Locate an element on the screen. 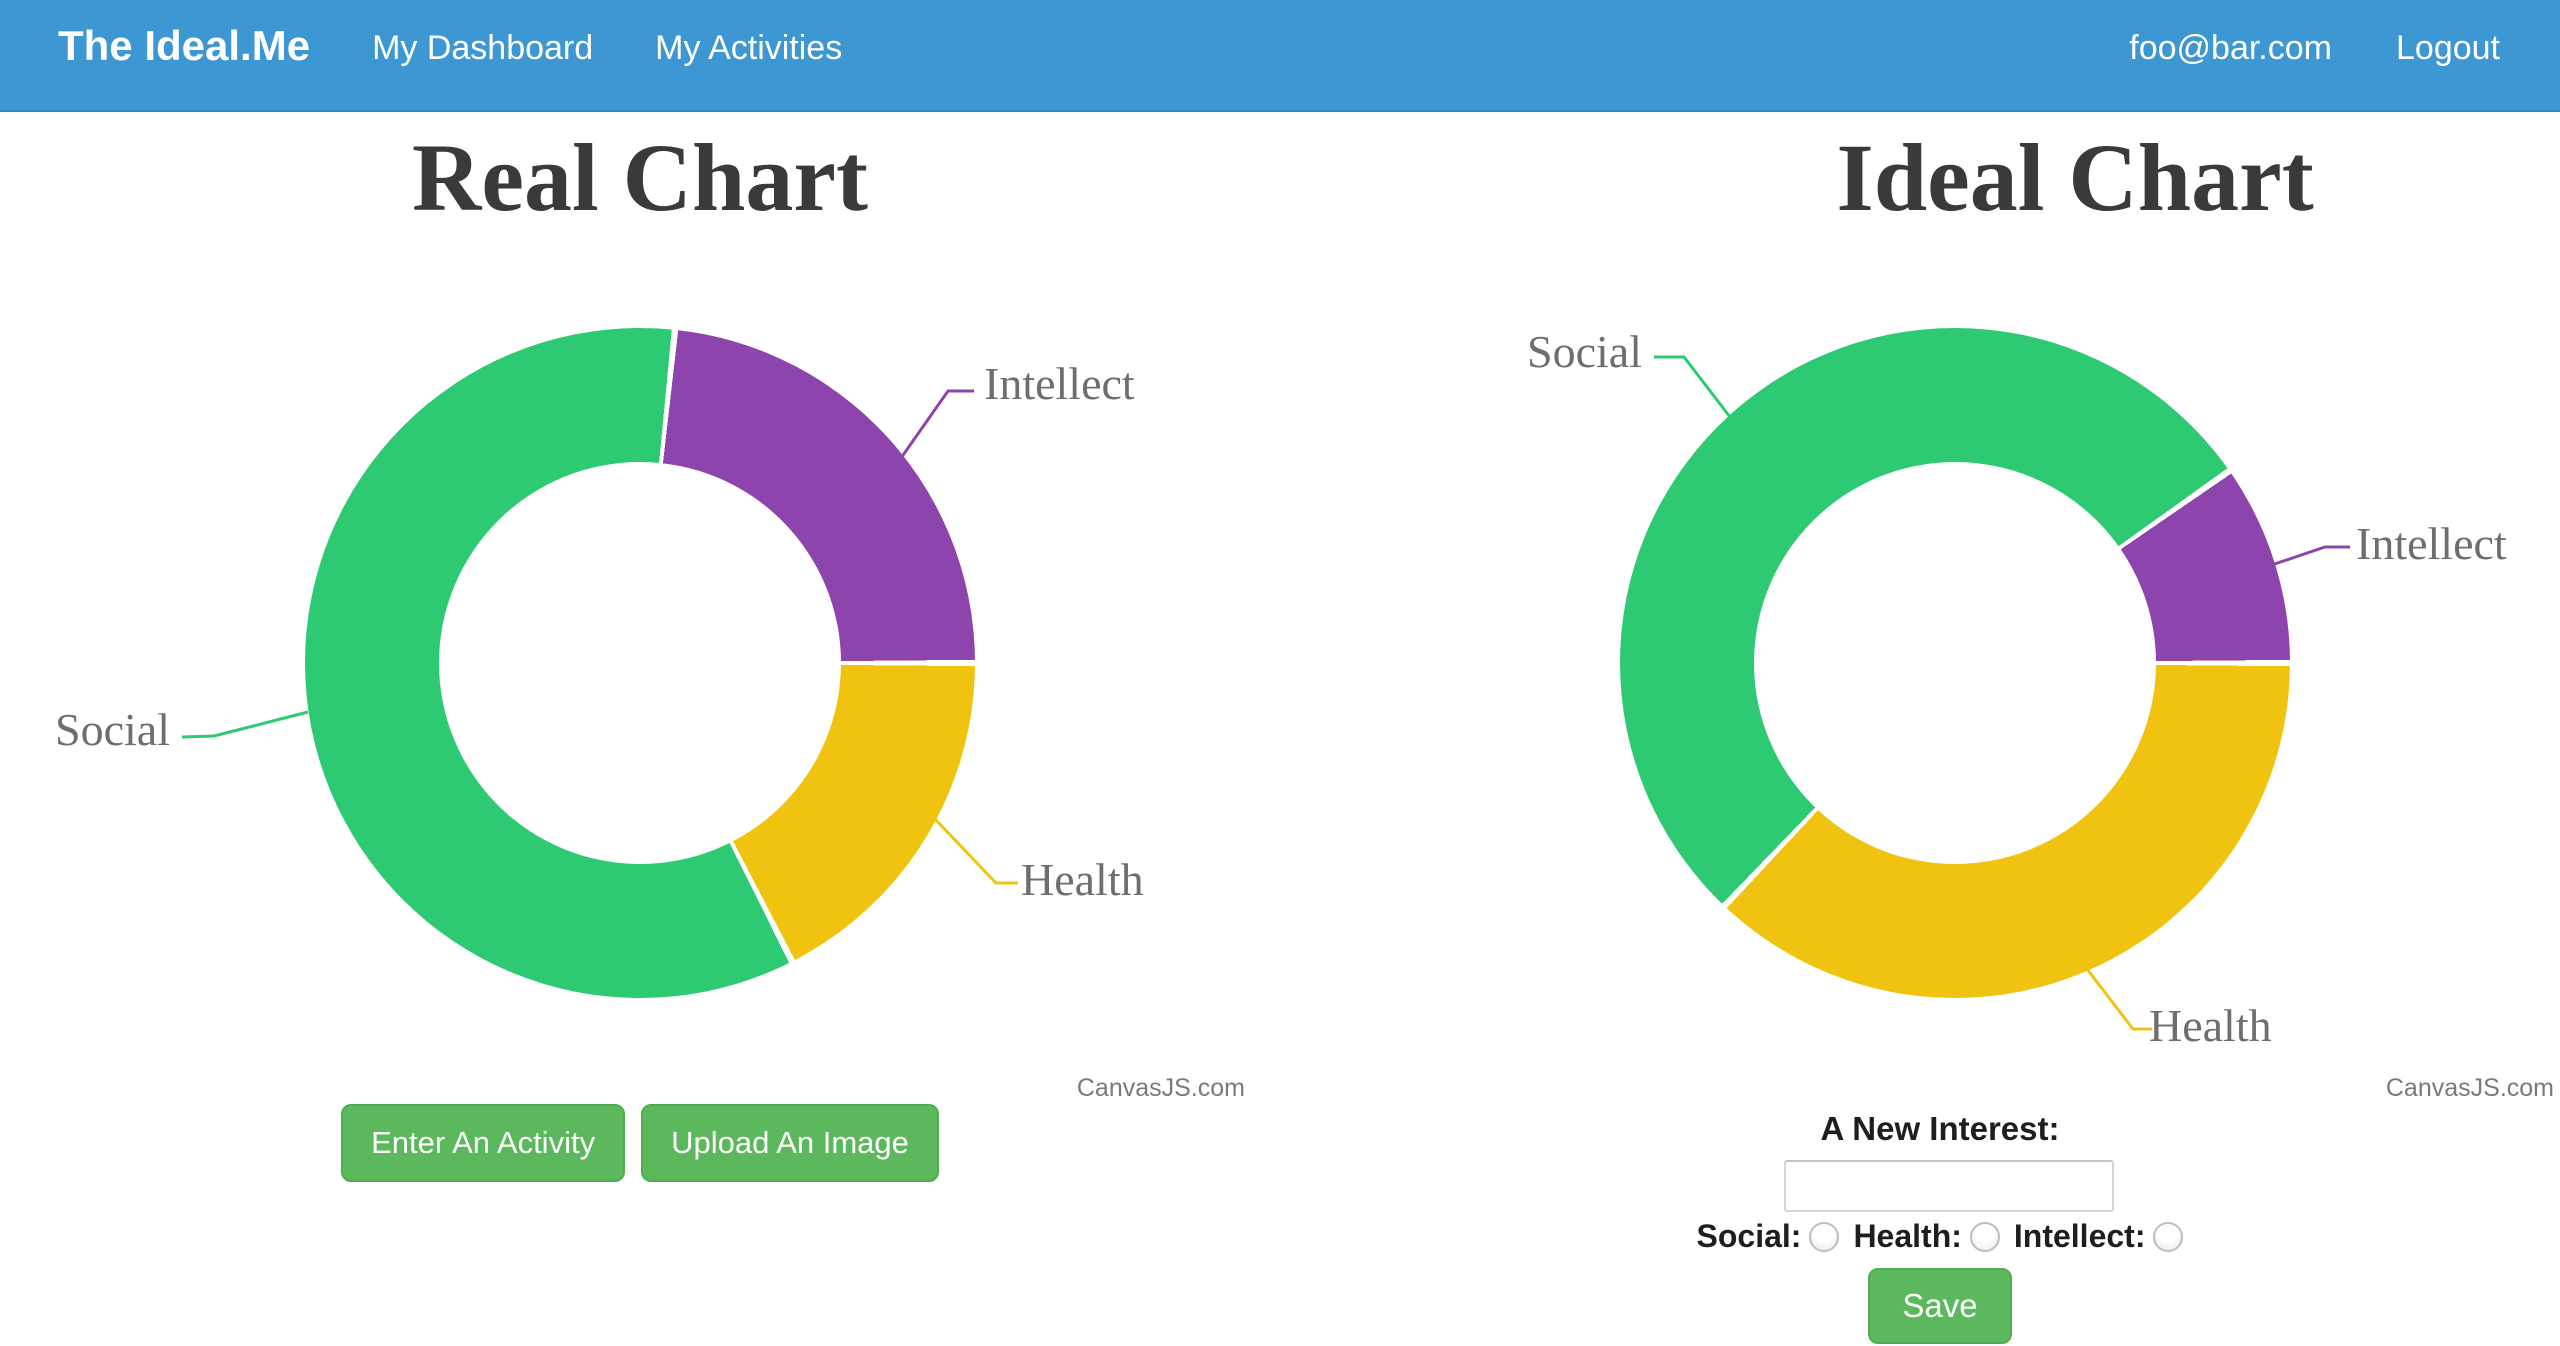 The image size is (2560, 1346). radio-social is located at coordinates (1824, 1236).